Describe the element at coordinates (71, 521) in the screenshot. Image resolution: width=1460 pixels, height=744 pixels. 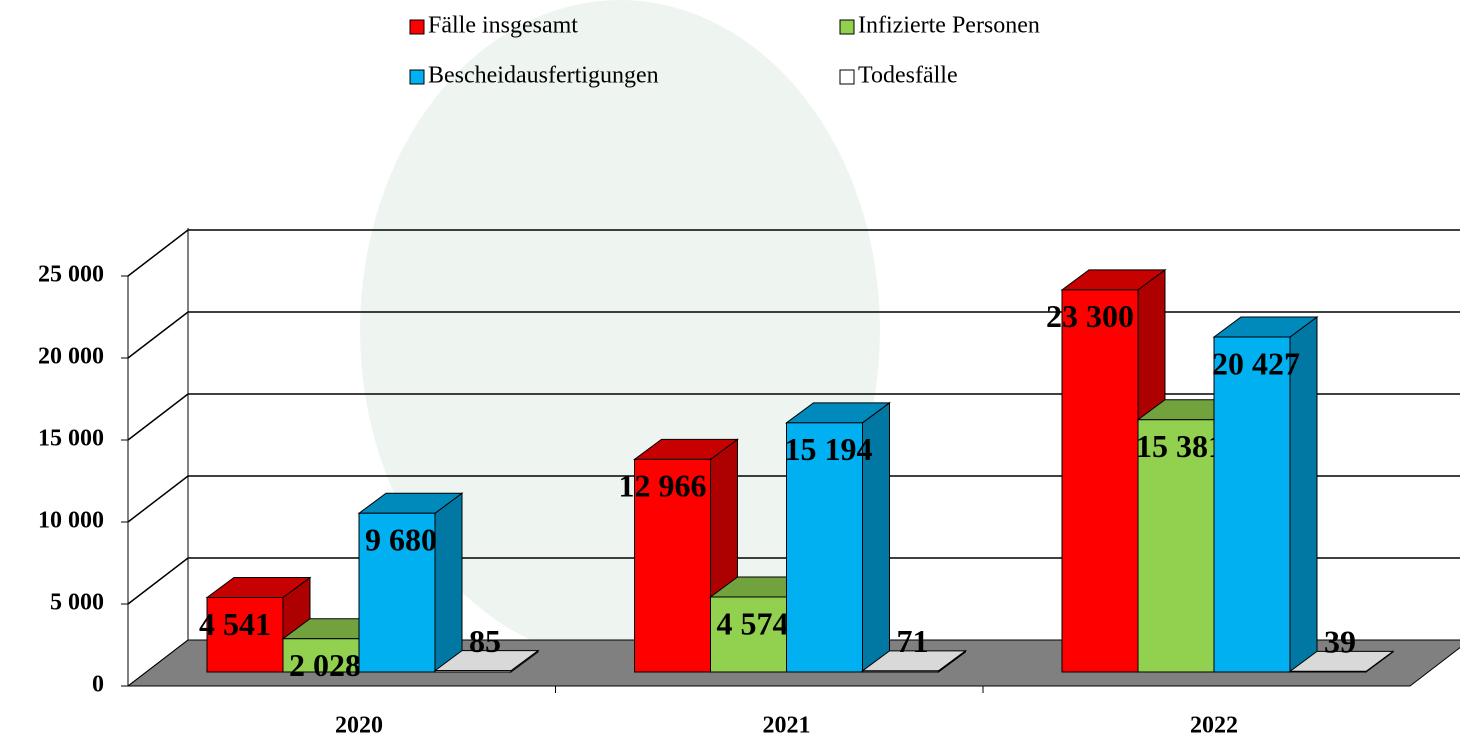
I see `y-tick-label: 10 000` at that location.